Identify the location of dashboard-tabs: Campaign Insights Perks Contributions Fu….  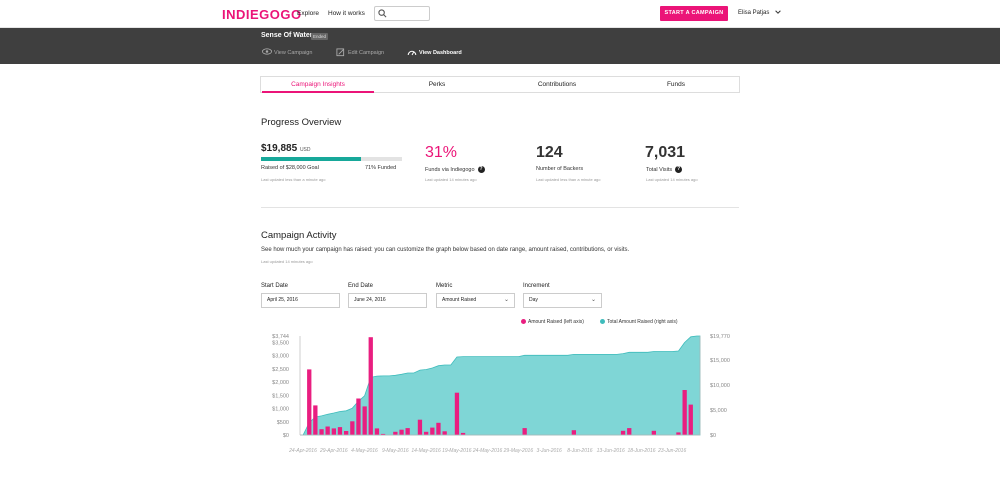
(500, 84).